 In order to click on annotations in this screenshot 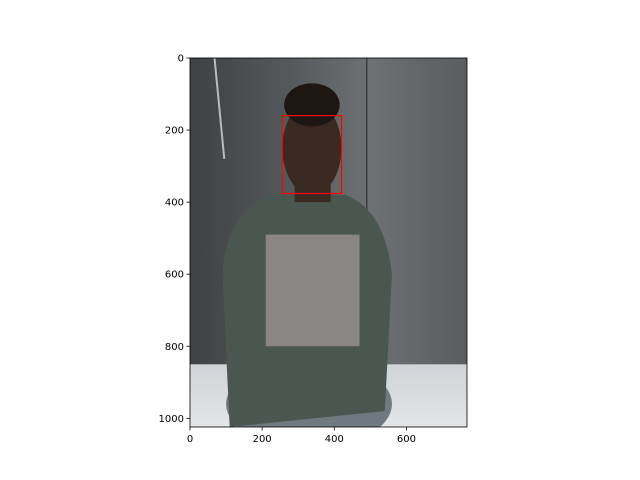, I will do `click(312, 155)`.